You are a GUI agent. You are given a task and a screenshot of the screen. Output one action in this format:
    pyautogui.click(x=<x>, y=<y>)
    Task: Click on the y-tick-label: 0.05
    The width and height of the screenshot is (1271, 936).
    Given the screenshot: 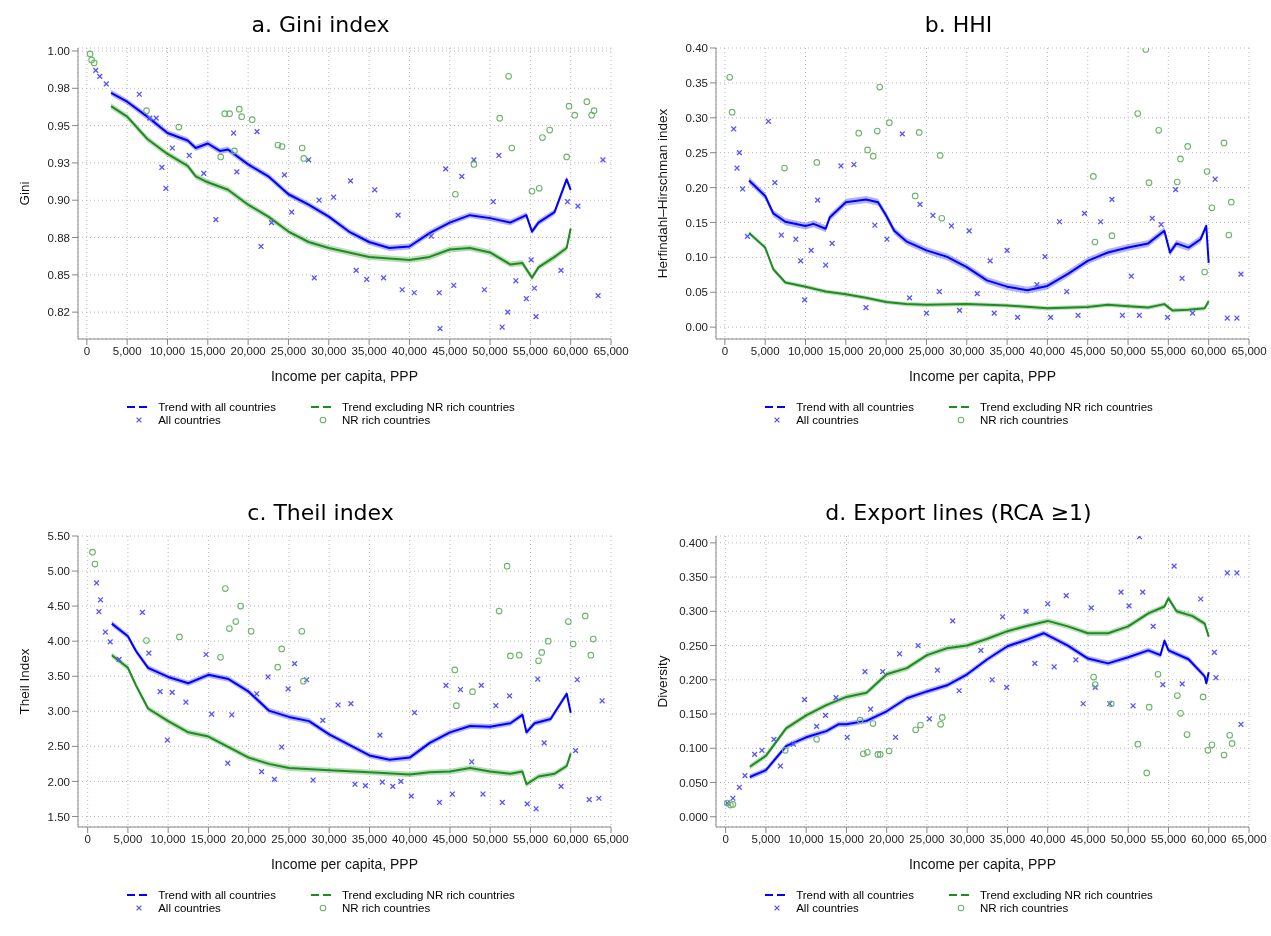 What is the action you would take?
    pyautogui.click(x=696, y=292)
    